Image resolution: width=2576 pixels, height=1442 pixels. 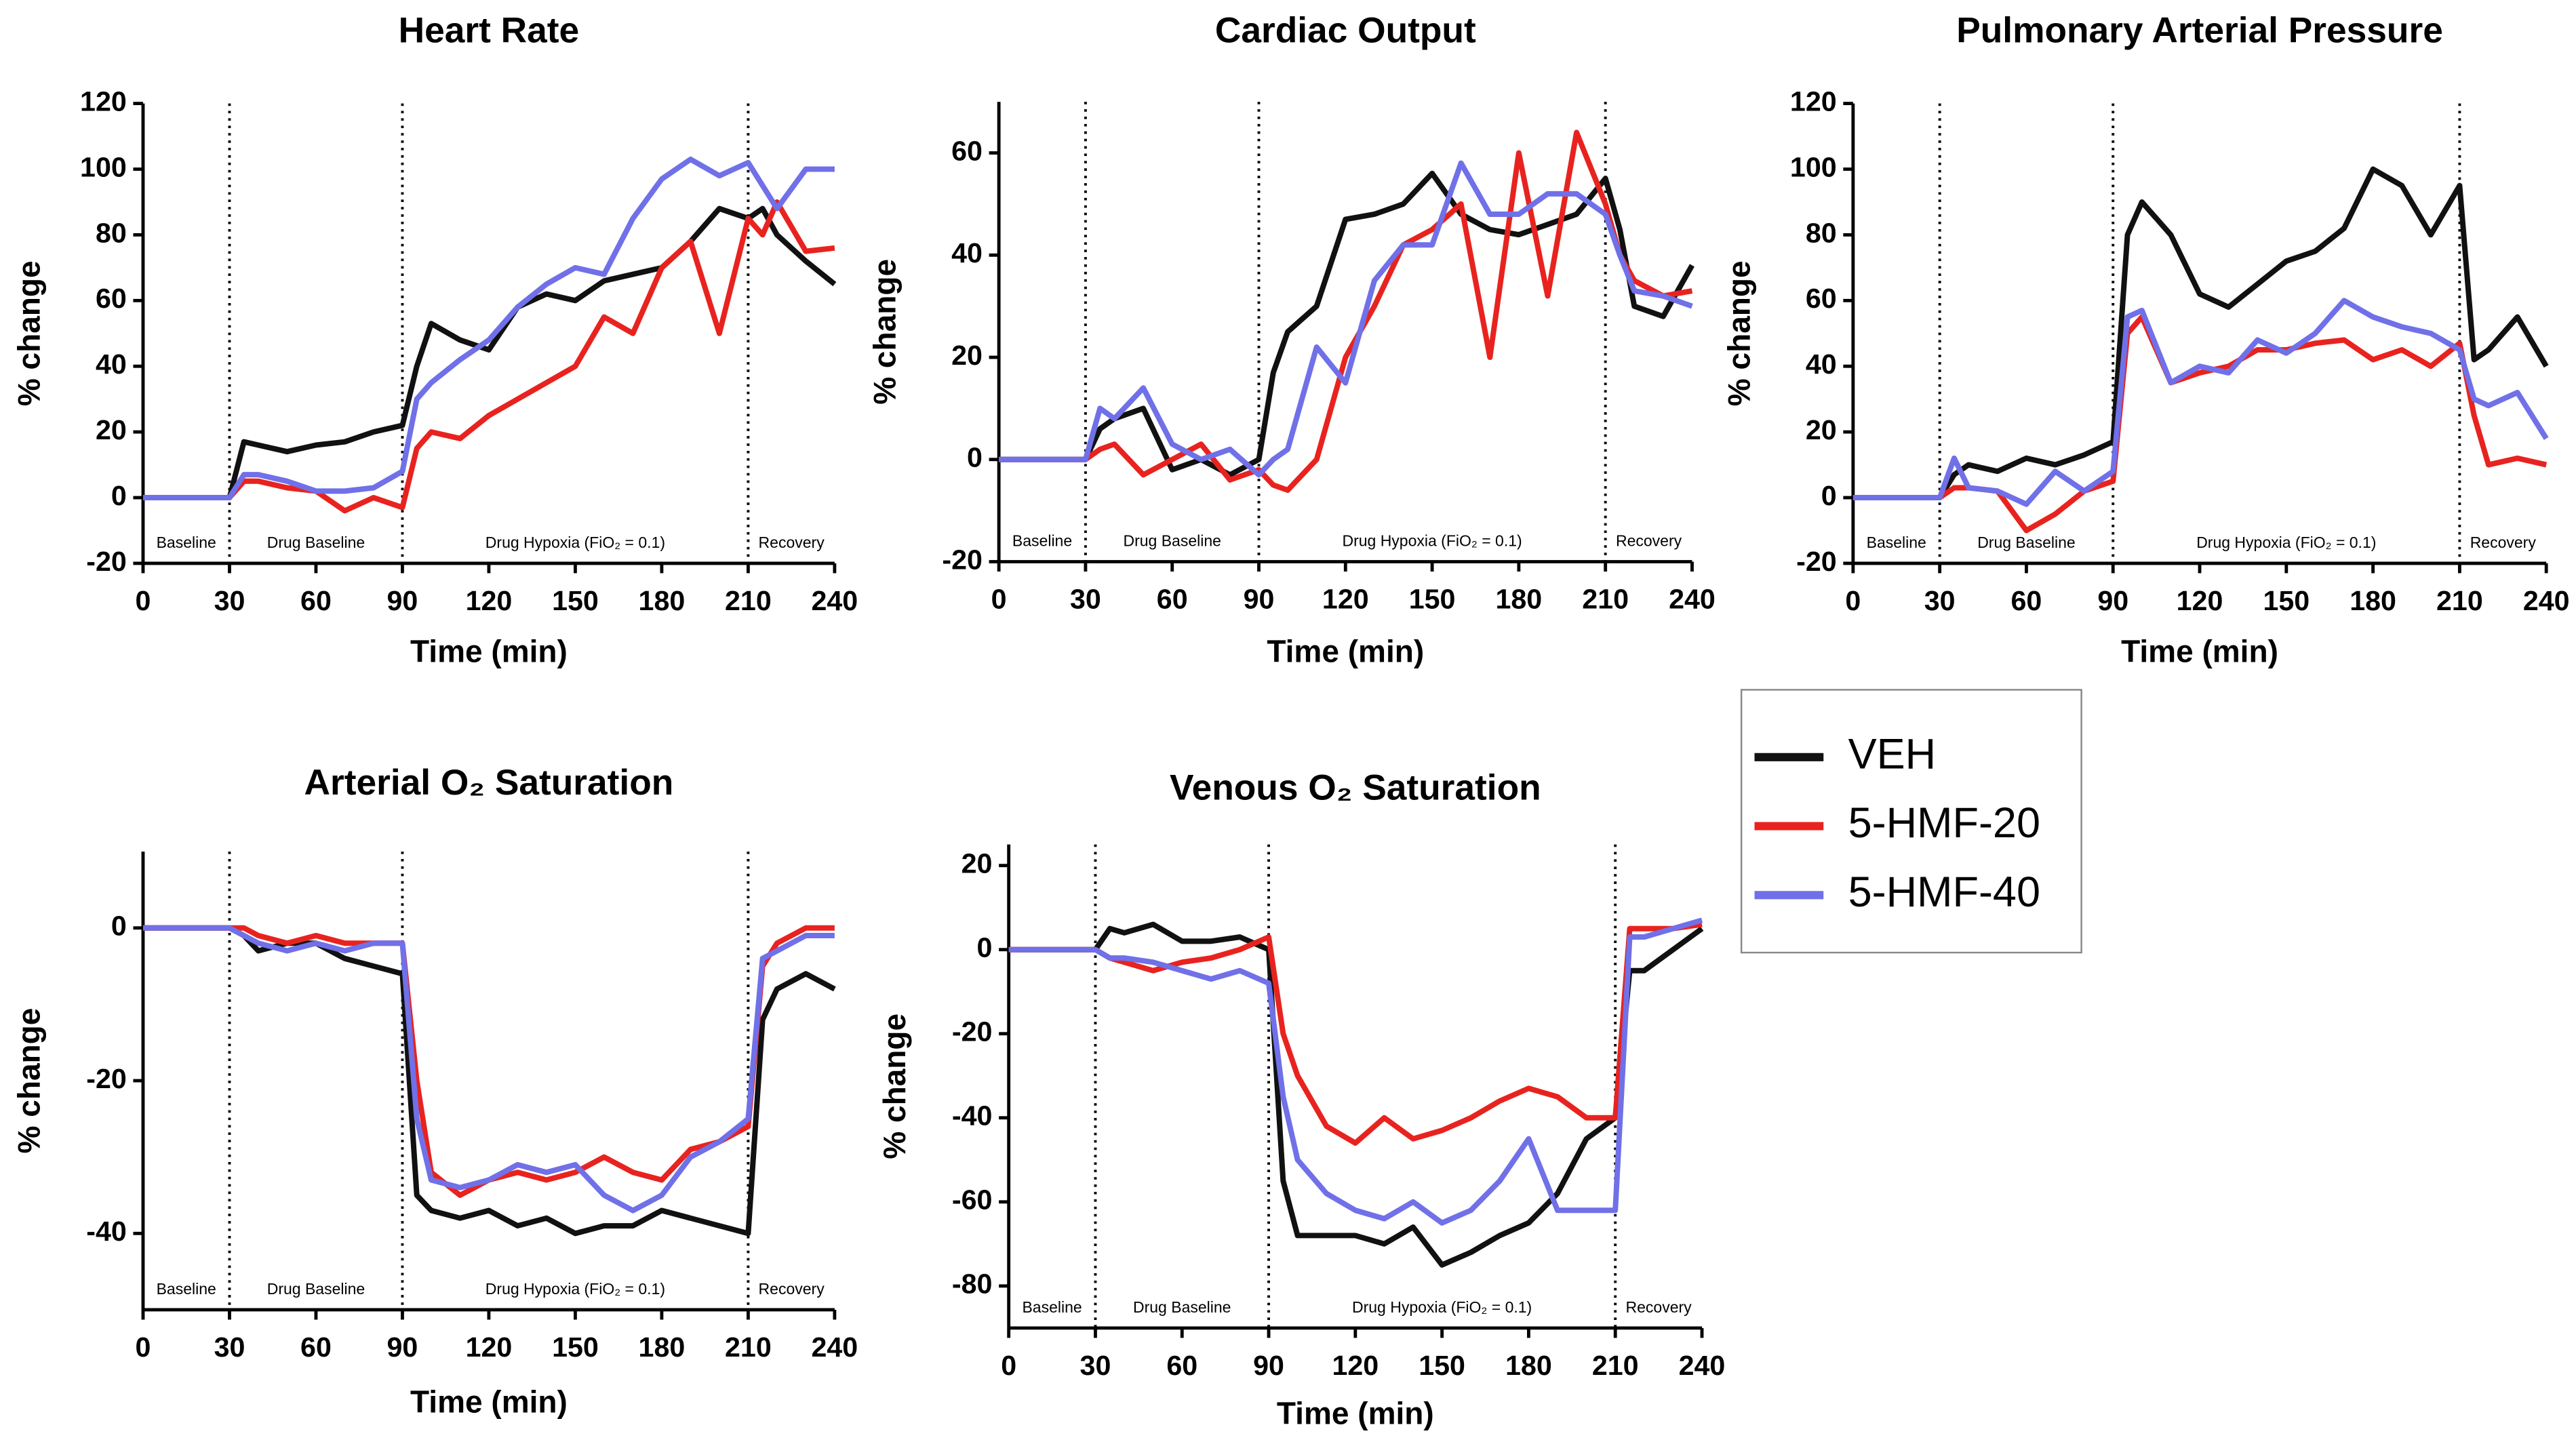 I want to click on y-tick-label: 80, so click(x=1821, y=232).